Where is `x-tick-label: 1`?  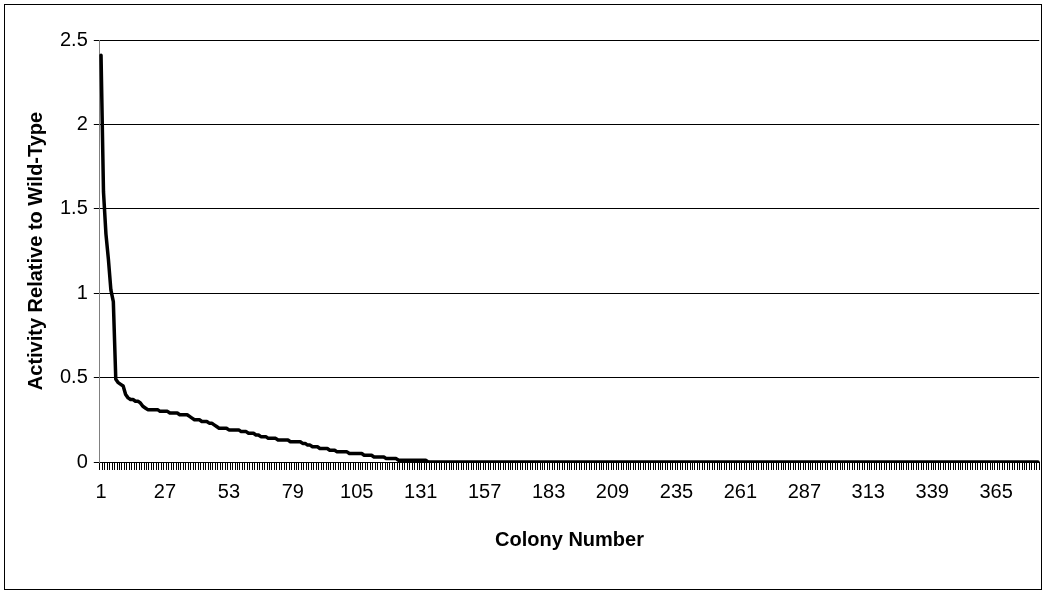
x-tick-label: 1 is located at coordinates (101, 490).